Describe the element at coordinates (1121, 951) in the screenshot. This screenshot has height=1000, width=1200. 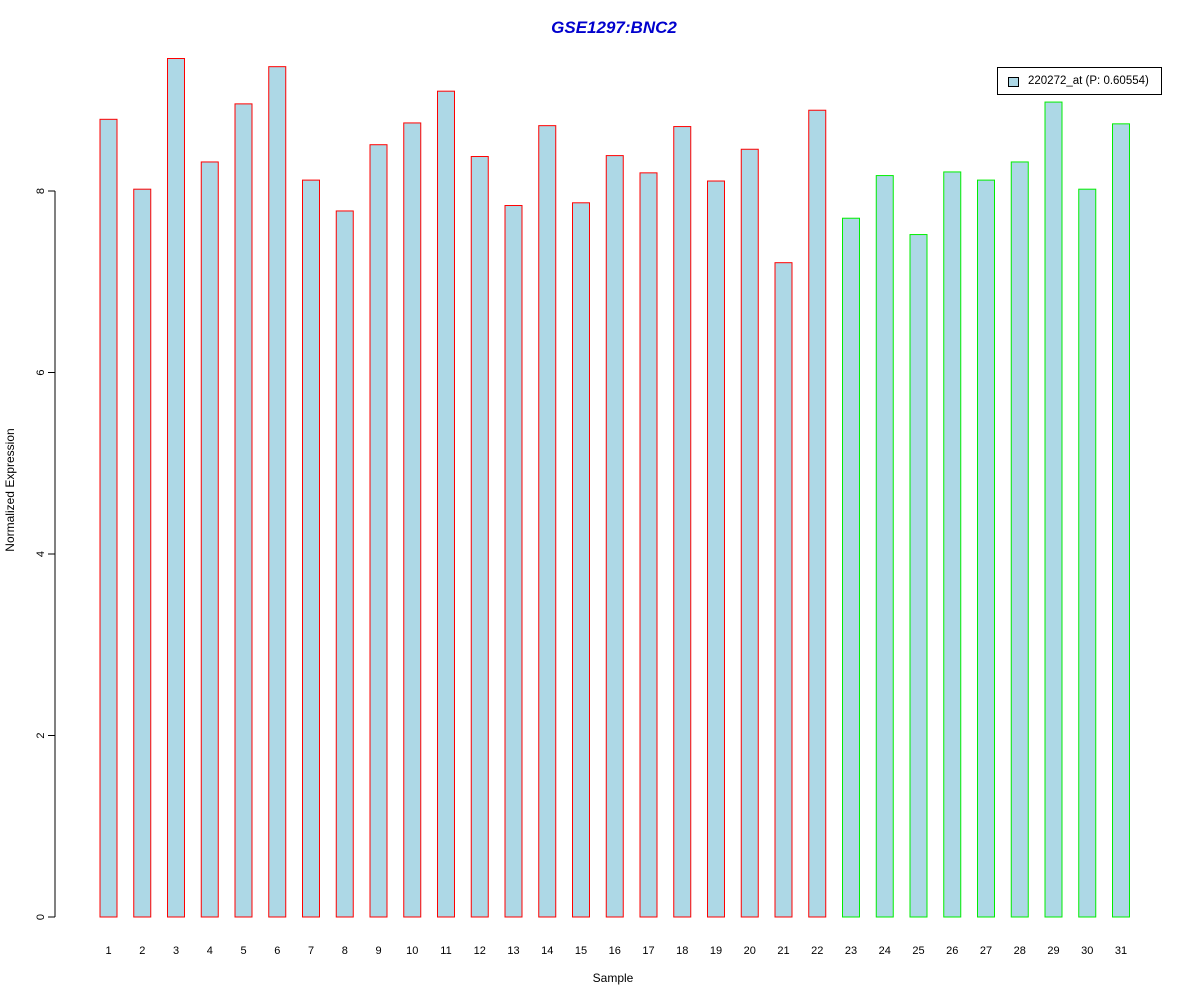
I see `x-tick-label: 31` at that location.